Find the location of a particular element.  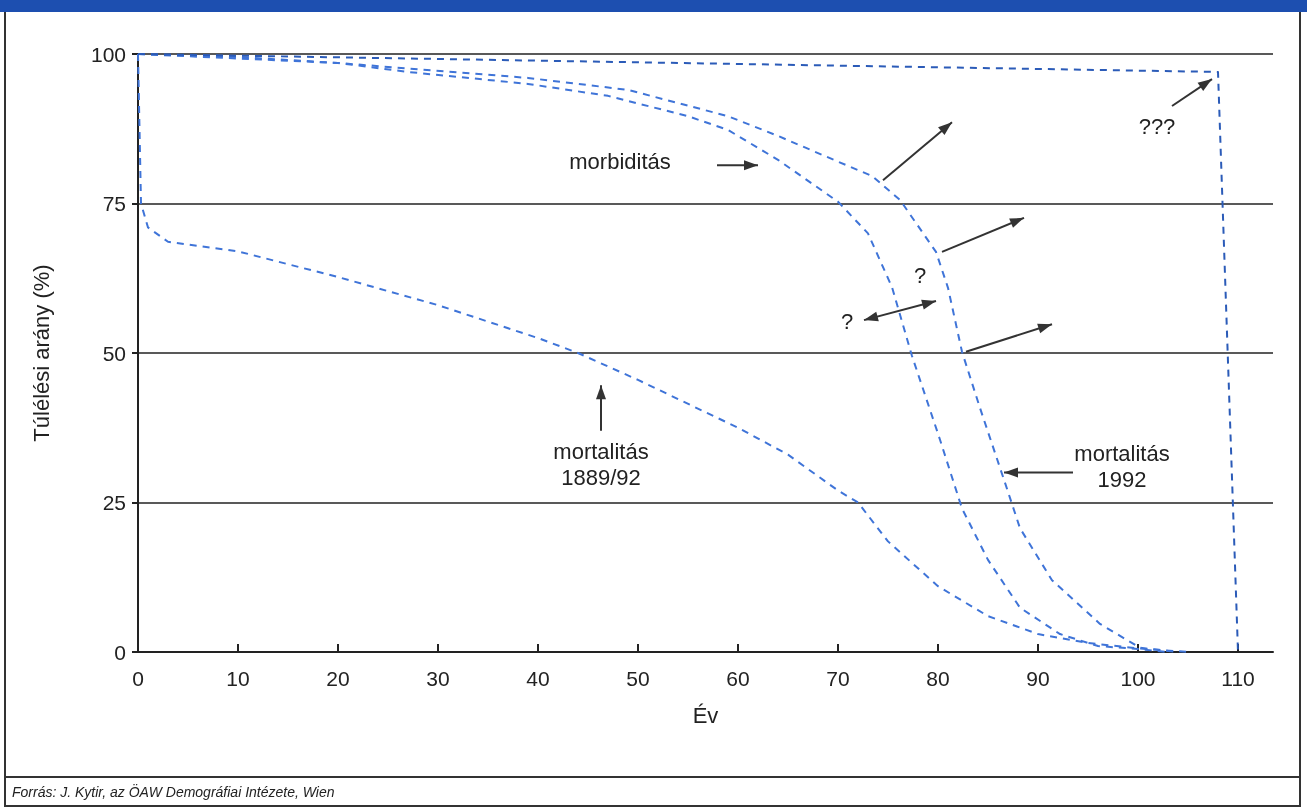

y-tick-label: 100 is located at coordinates (108, 54).